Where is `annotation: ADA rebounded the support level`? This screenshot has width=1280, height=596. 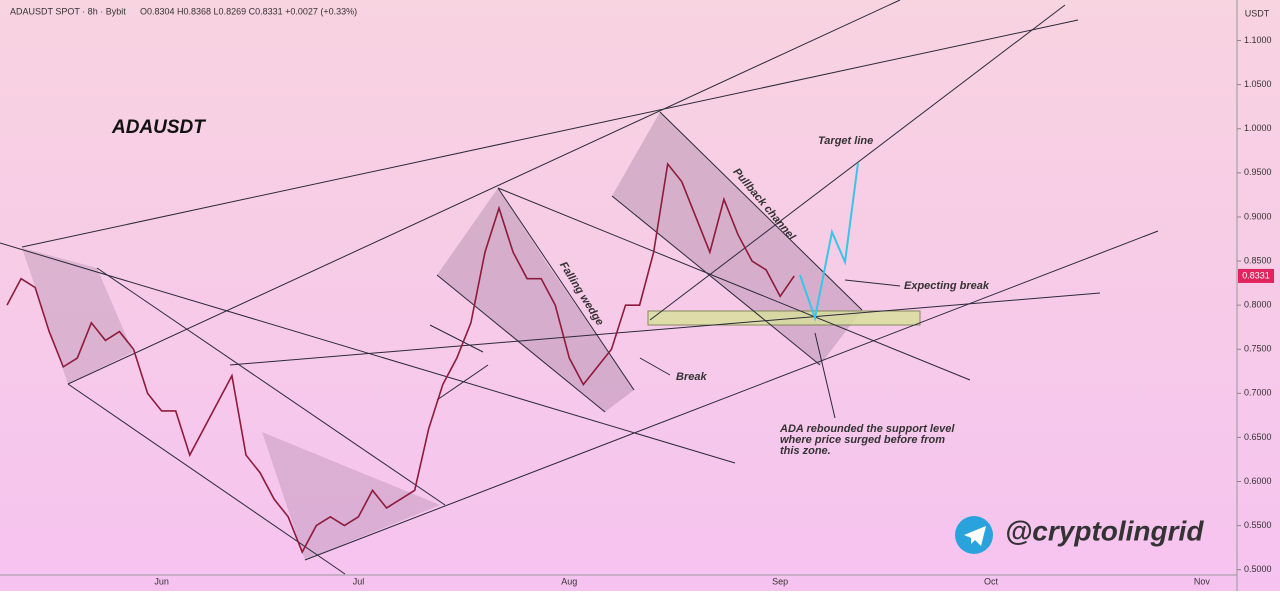
annotation: ADA rebounded the support level is located at coordinates (867, 429).